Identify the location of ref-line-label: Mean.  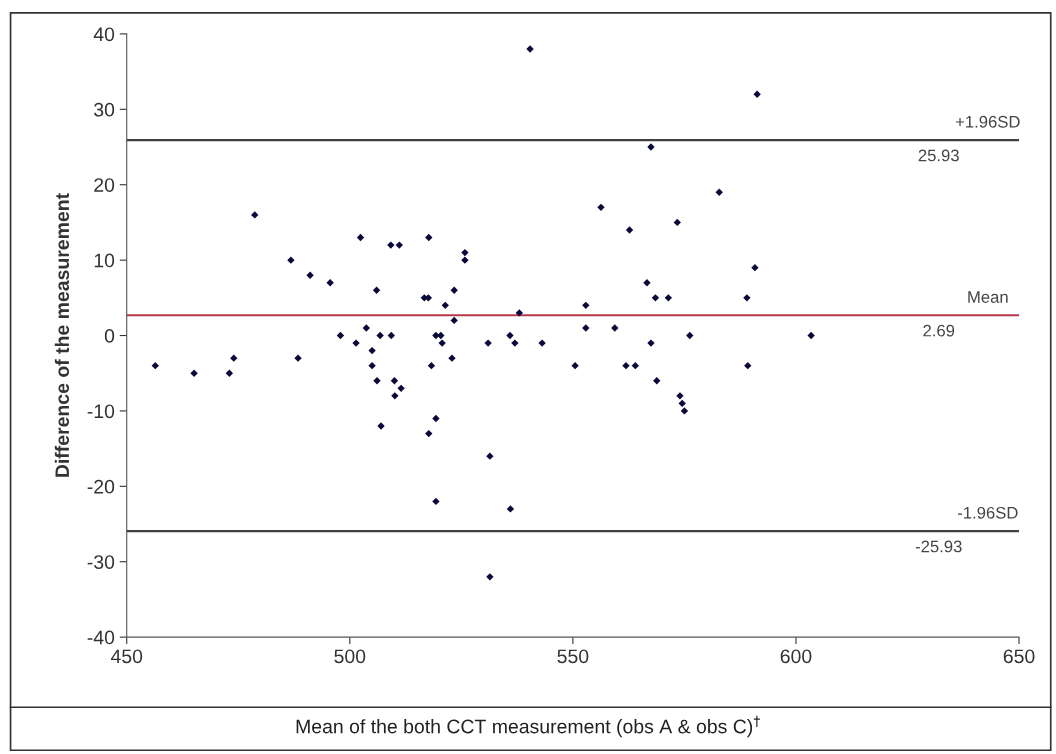
(988, 297).